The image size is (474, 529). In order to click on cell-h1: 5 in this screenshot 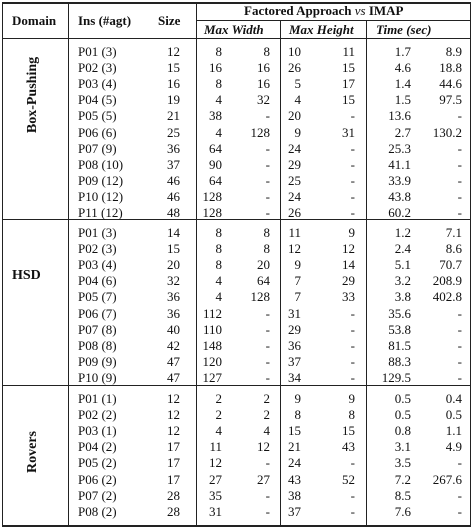, I will do `click(298, 84)`.